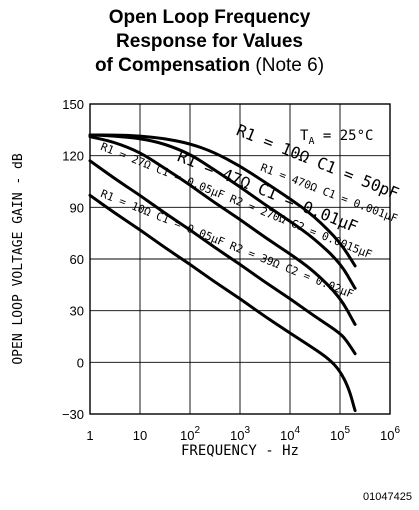  Describe the element at coordinates (343, 136) in the screenshot. I see `temperature-annotation-rest: = 25°C` at that location.